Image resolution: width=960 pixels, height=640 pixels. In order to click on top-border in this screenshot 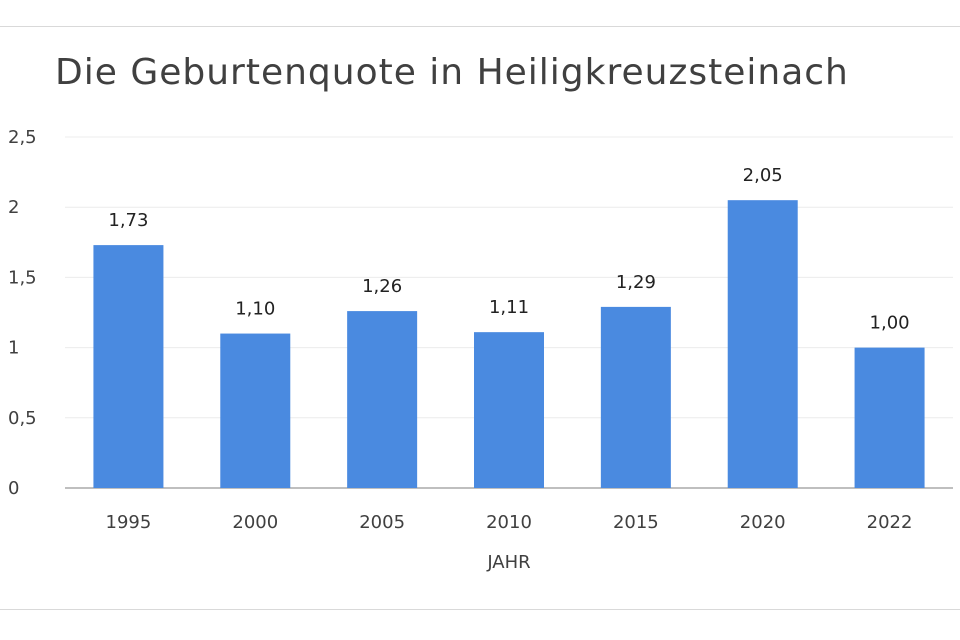, I will do `click(480, 26)`.